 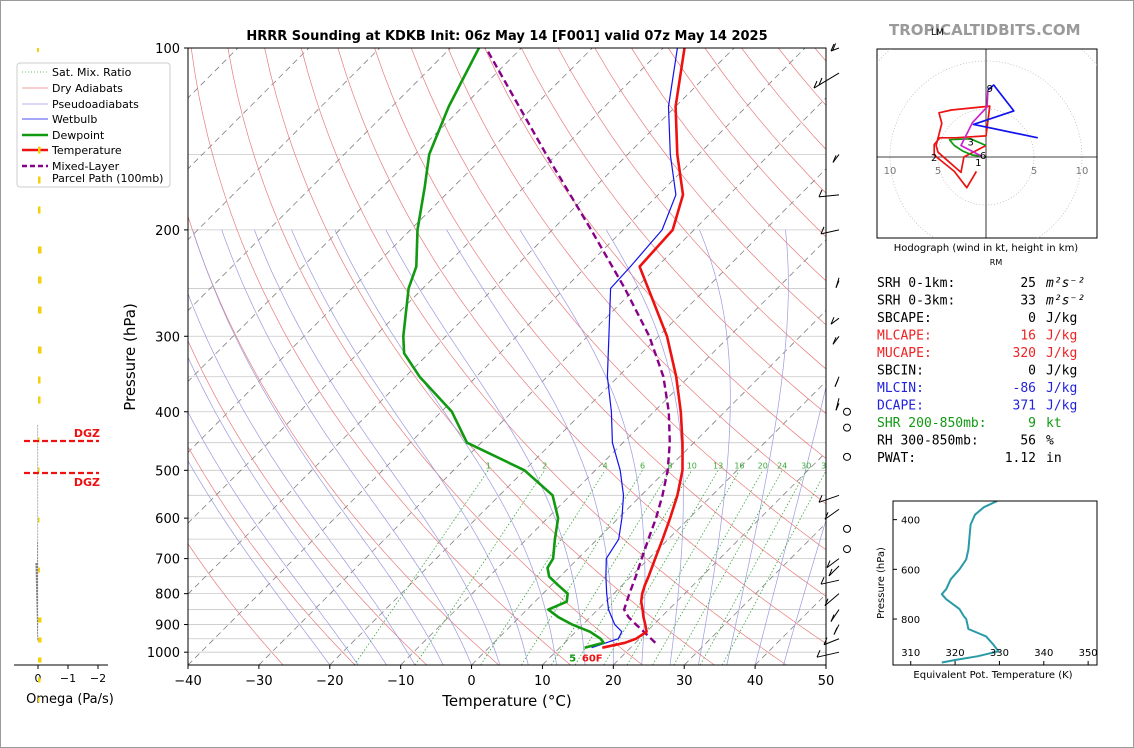 What do you see at coordinates (992, 675) in the screenshot?
I see `theta-e-x-label: Equivalent Pot. Temperature (K)` at bounding box center [992, 675].